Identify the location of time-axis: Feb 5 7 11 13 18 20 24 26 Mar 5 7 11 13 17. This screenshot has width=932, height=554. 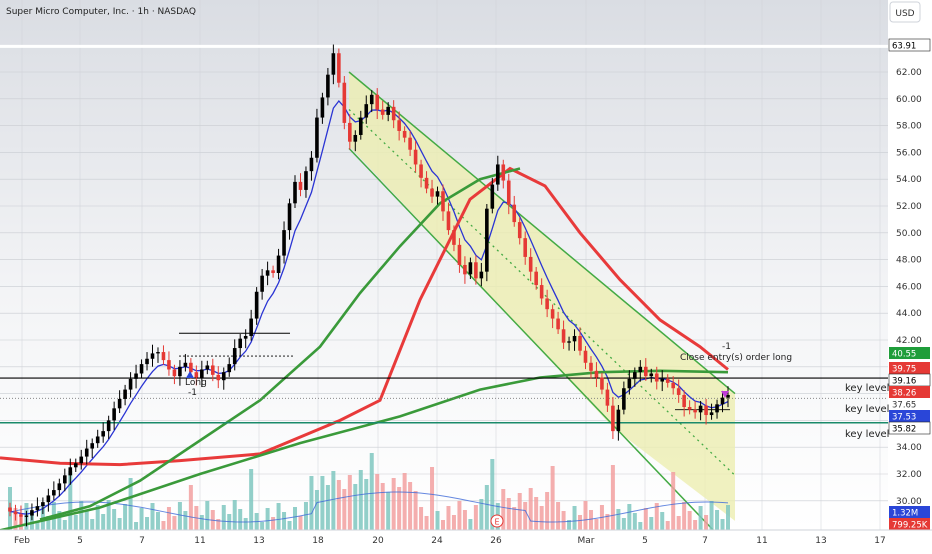
(466, 539).